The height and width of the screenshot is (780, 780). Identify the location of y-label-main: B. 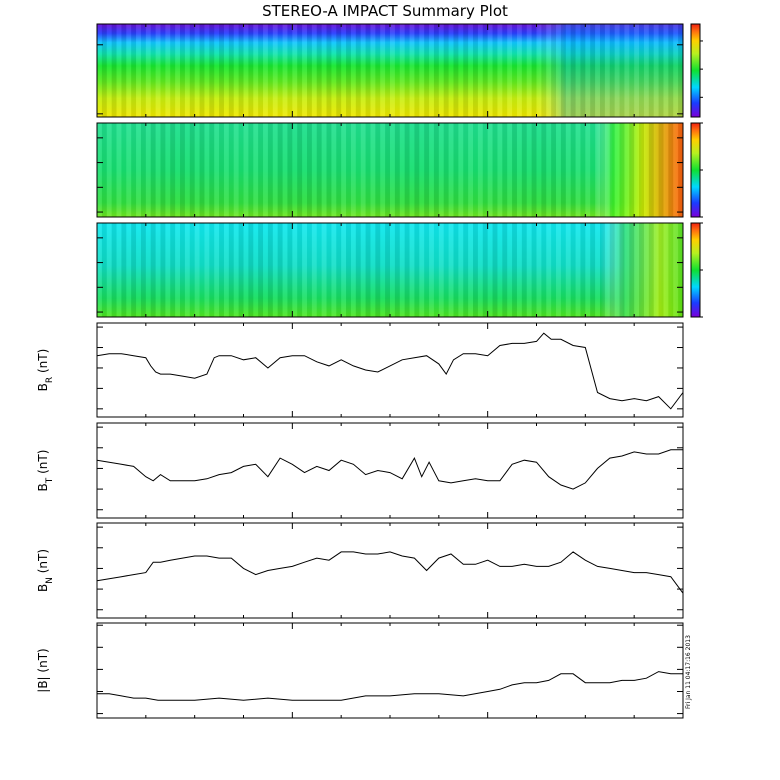
(43, 588).